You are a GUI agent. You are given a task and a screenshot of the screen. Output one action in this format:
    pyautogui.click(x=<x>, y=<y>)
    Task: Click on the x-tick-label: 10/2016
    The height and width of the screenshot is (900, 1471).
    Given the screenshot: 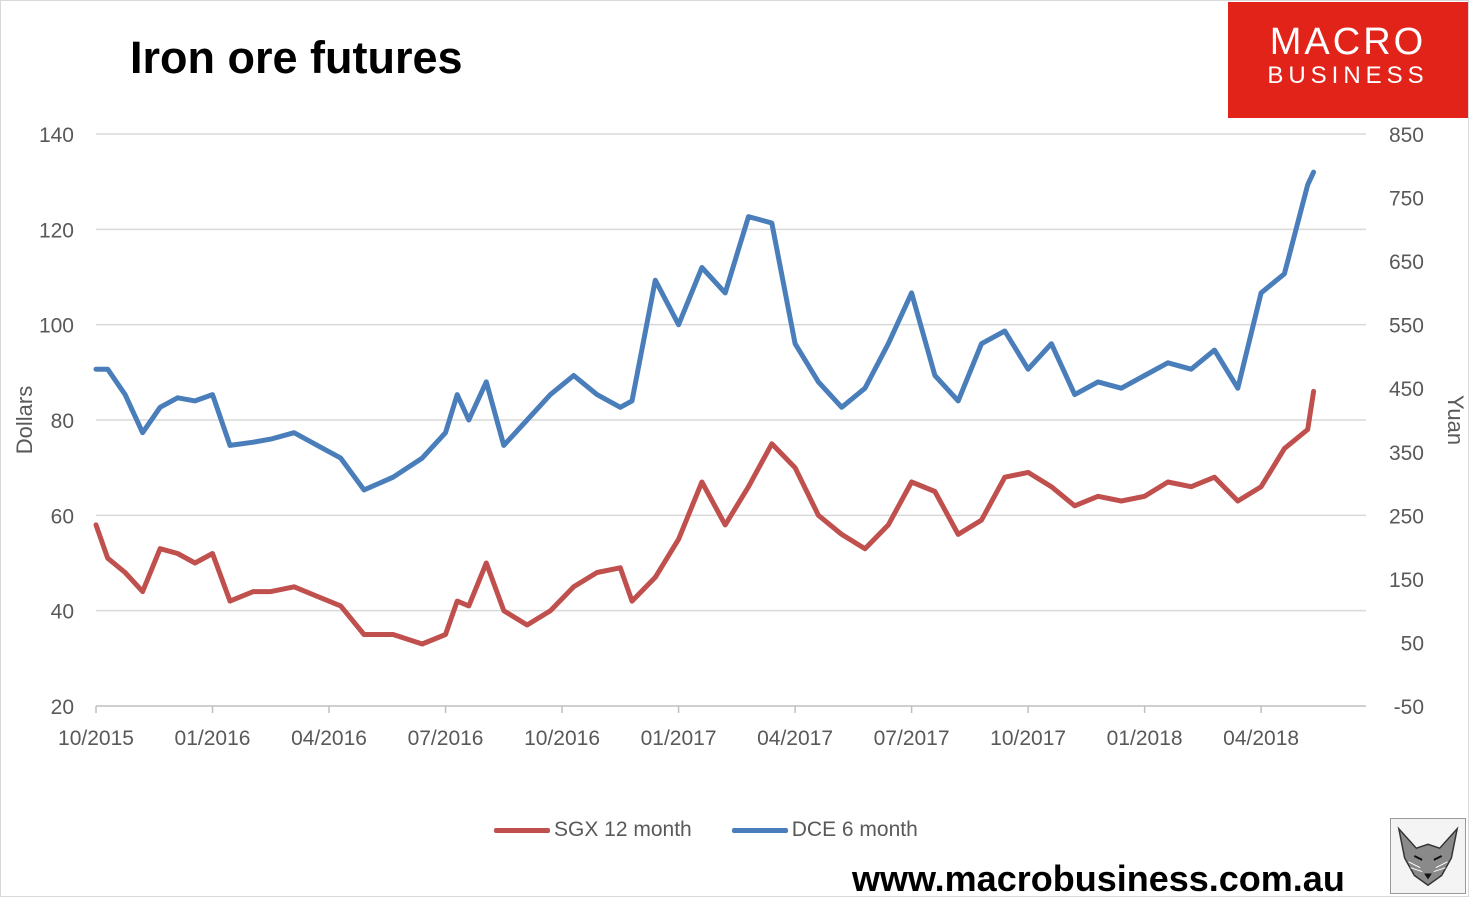 What is the action you would take?
    pyautogui.click(x=562, y=738)
    